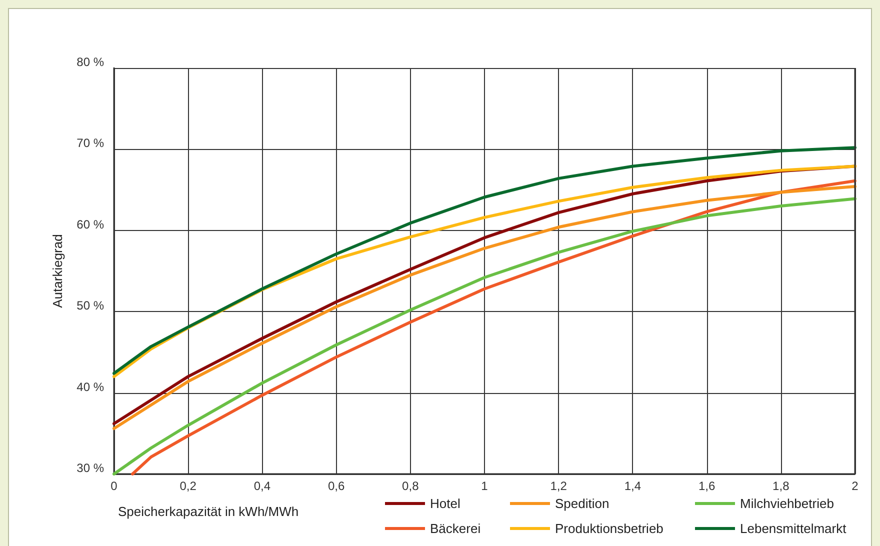  I want to click on legend-label: Spedition, so click(582, 503).